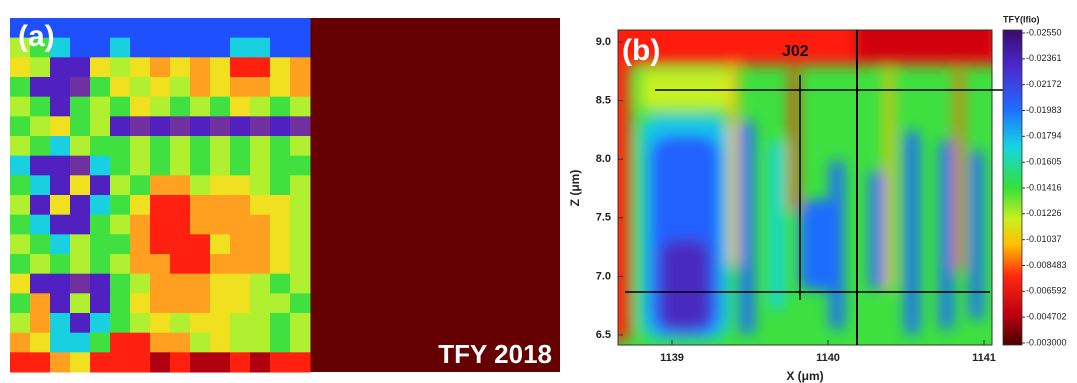 The width and height of the screenshot is (1077, 383). I want to click on caption: TFY 2018, so click(495, 354).